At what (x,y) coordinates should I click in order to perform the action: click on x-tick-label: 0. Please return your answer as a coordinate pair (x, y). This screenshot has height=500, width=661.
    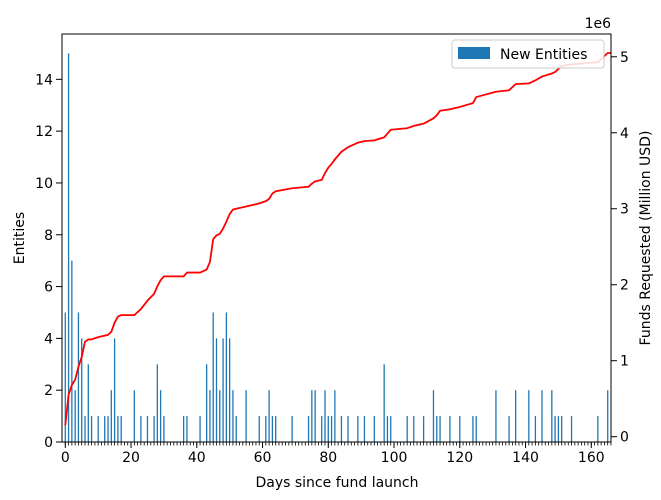
    Looking at the image, I should click on (65, 458).